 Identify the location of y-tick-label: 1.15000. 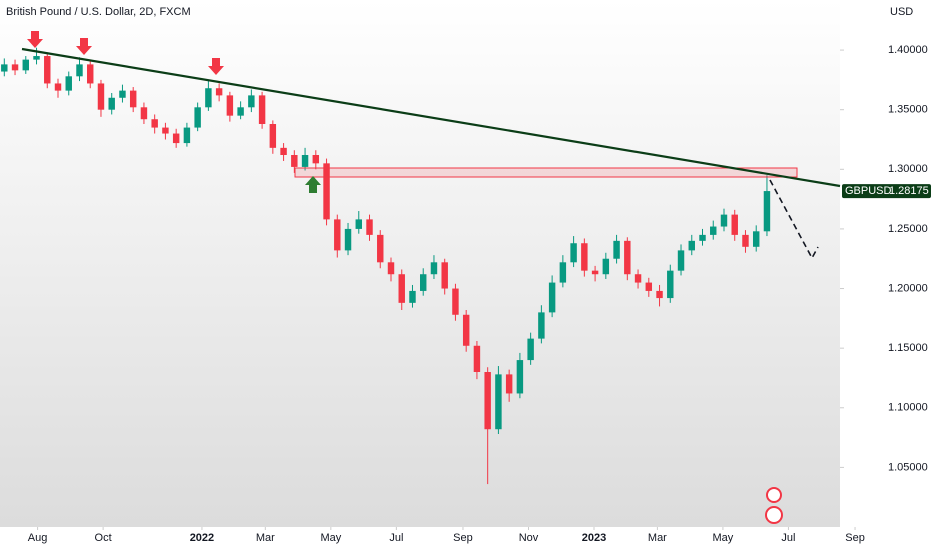
(908, 348).